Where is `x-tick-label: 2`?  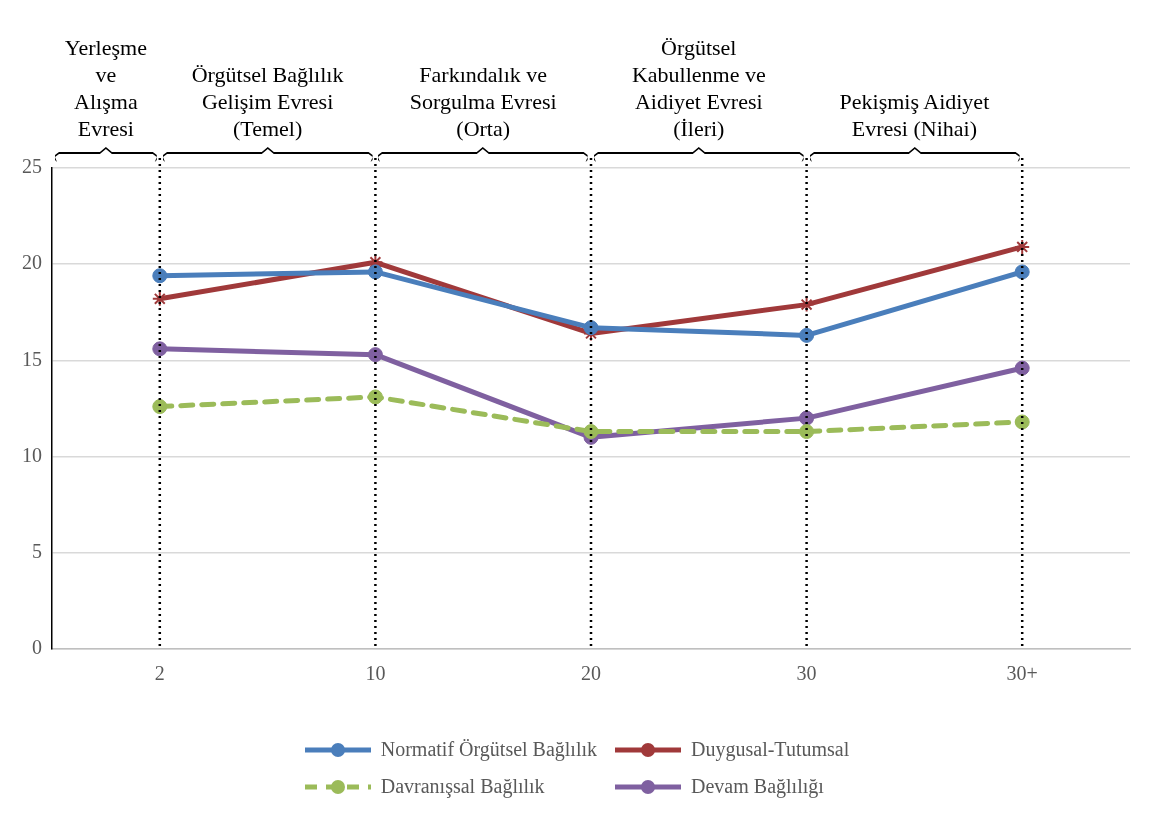 x-tick-label: 2 is located at coordinates (159, 673).